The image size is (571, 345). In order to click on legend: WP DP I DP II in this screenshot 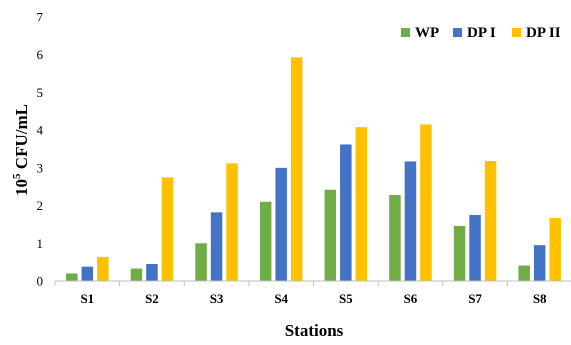, I will do `click(481, 33)`.